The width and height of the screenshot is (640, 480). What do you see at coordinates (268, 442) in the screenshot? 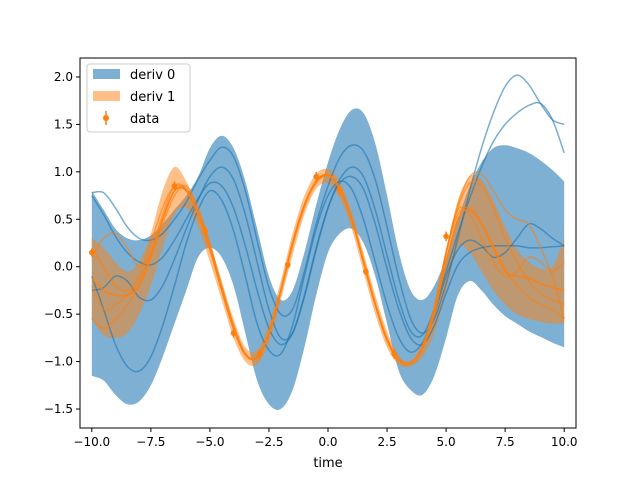
I see `x-tick-label: −2.5` at bounding box center [268, 442].